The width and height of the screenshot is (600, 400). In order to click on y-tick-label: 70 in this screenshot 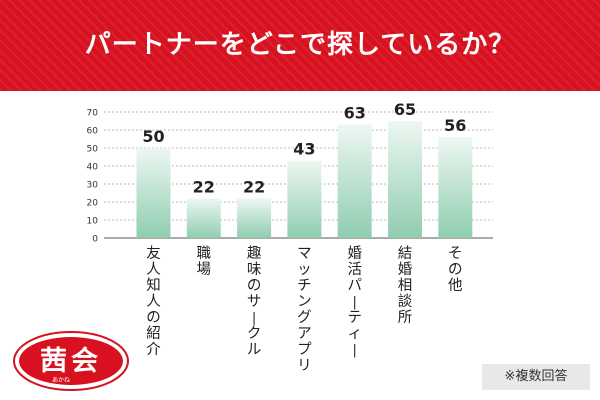, I will do `click(93, 114)`.